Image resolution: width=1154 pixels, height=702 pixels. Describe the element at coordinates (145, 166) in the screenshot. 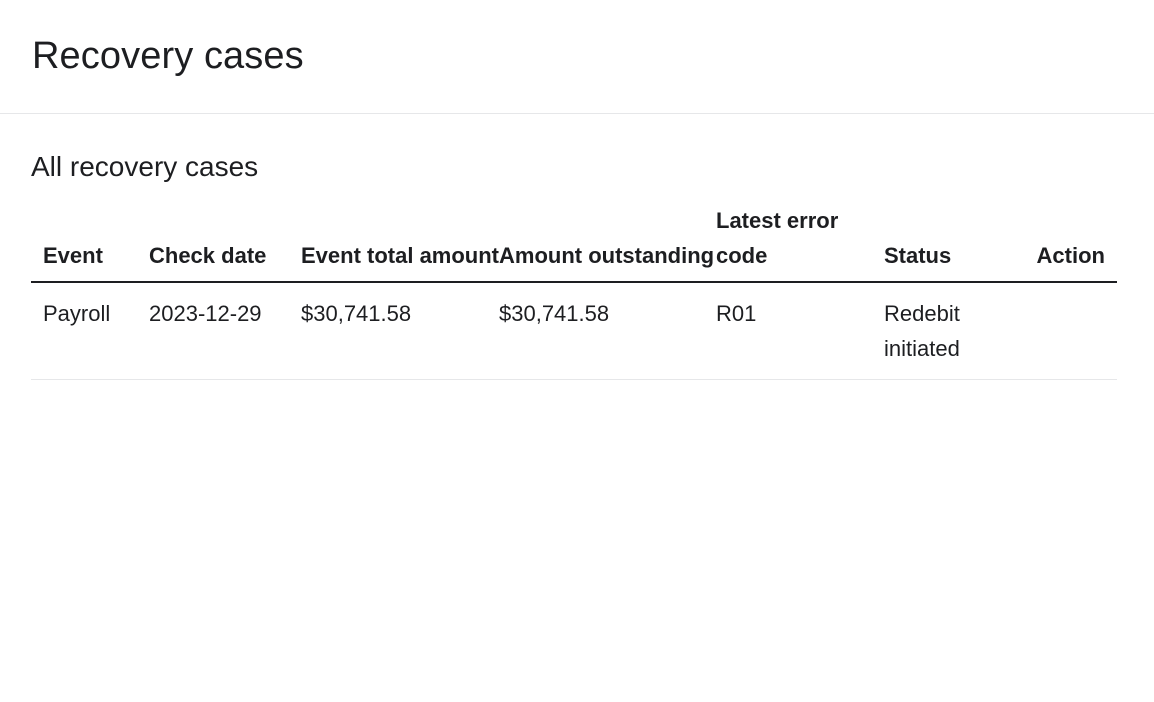

I see `section-title: All recovery cases` at that location.